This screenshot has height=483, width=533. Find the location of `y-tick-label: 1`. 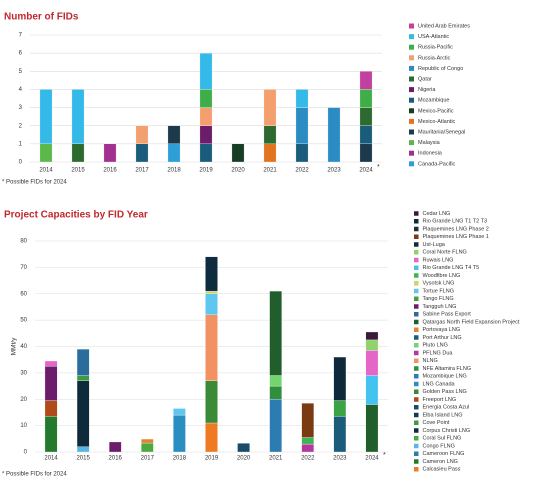

y-tick-label: 1 is located at coordinates (21, 144).